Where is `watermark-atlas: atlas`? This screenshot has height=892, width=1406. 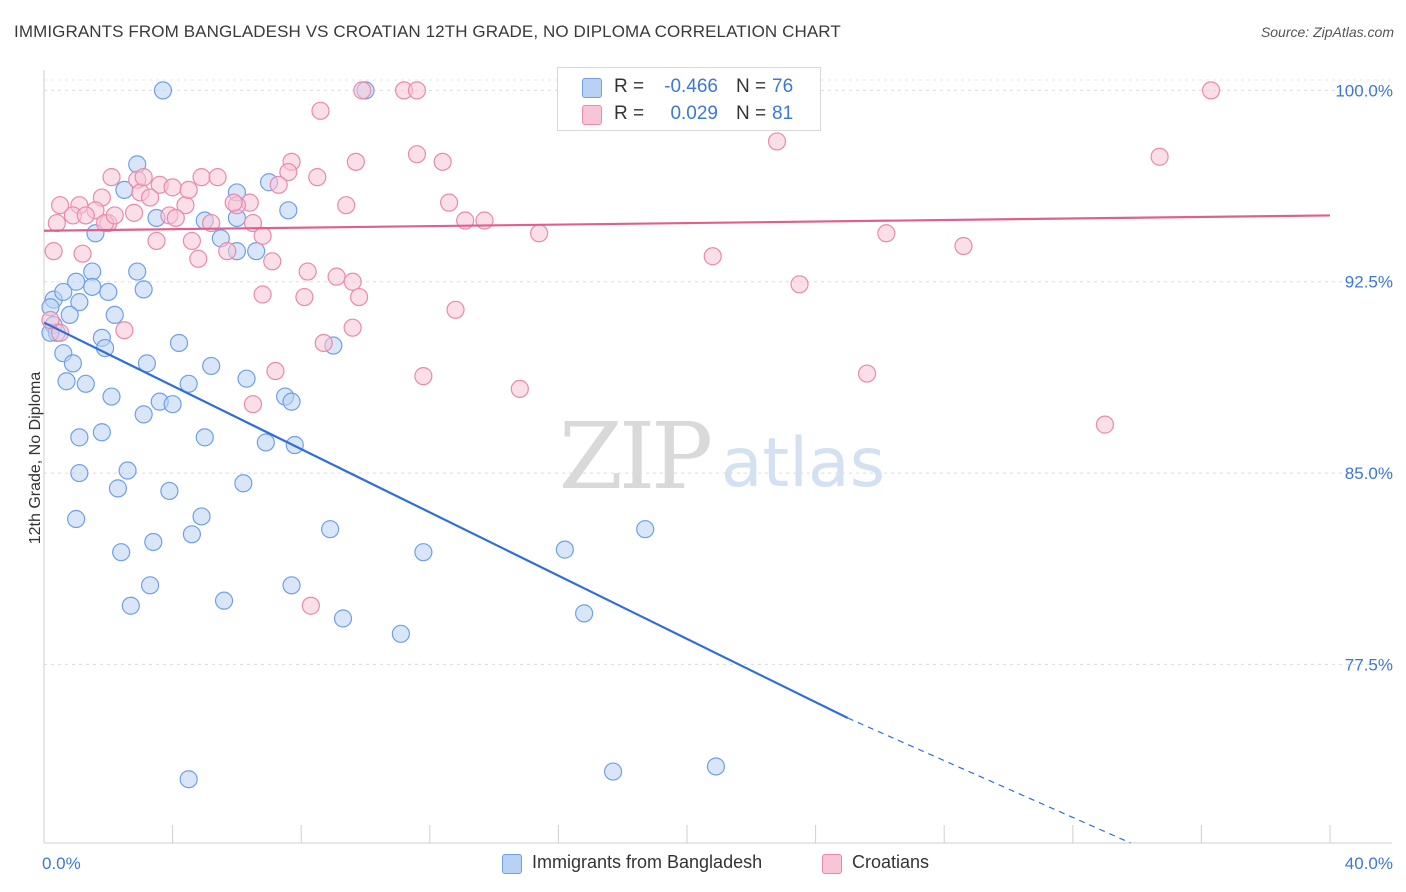
watermark-atlas: atlas is located at coordinates (803, 463).